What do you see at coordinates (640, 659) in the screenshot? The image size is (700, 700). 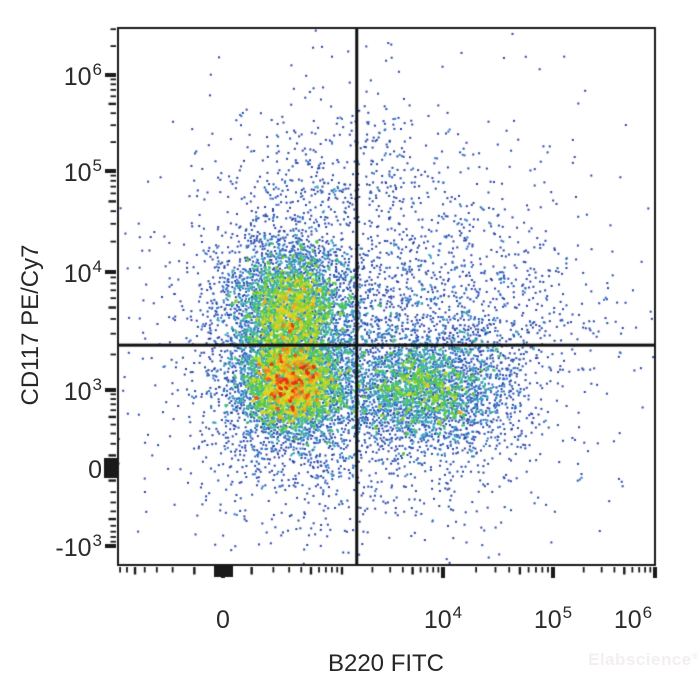 I see `watermark-text: Elabscience` at bounding box center [640, 659].